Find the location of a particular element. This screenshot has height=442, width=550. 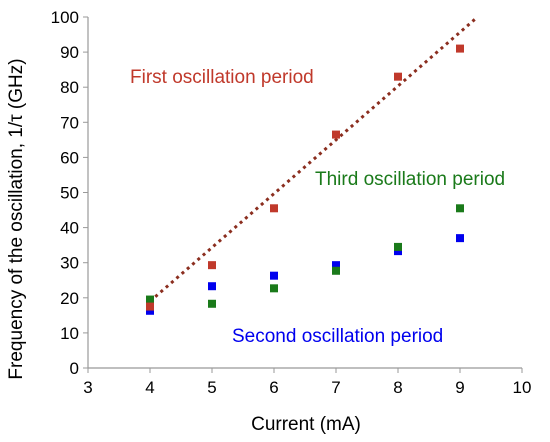

y-tick-label: 70 is located at coordinates (69, 122).